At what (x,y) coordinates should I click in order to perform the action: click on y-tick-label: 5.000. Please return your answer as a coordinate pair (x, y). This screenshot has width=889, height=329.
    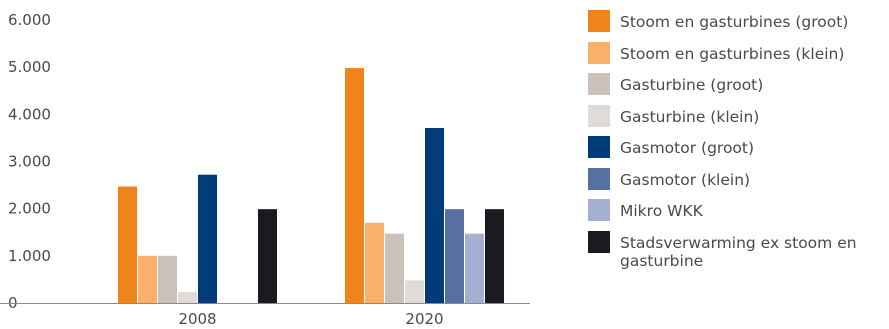
    Looking at the image, I should click on (29, 67).